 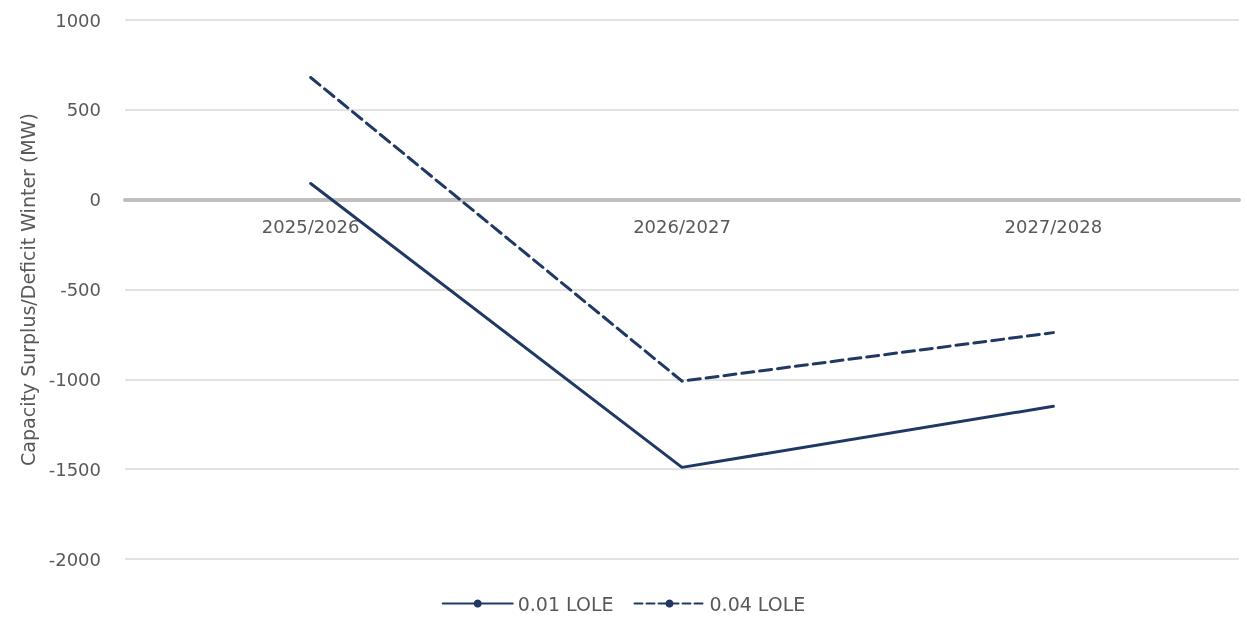 What do you see at coordinates (78, 20) in the screenshot?
I see `y-tick-label: 1000` at bounding box center [78, 20].